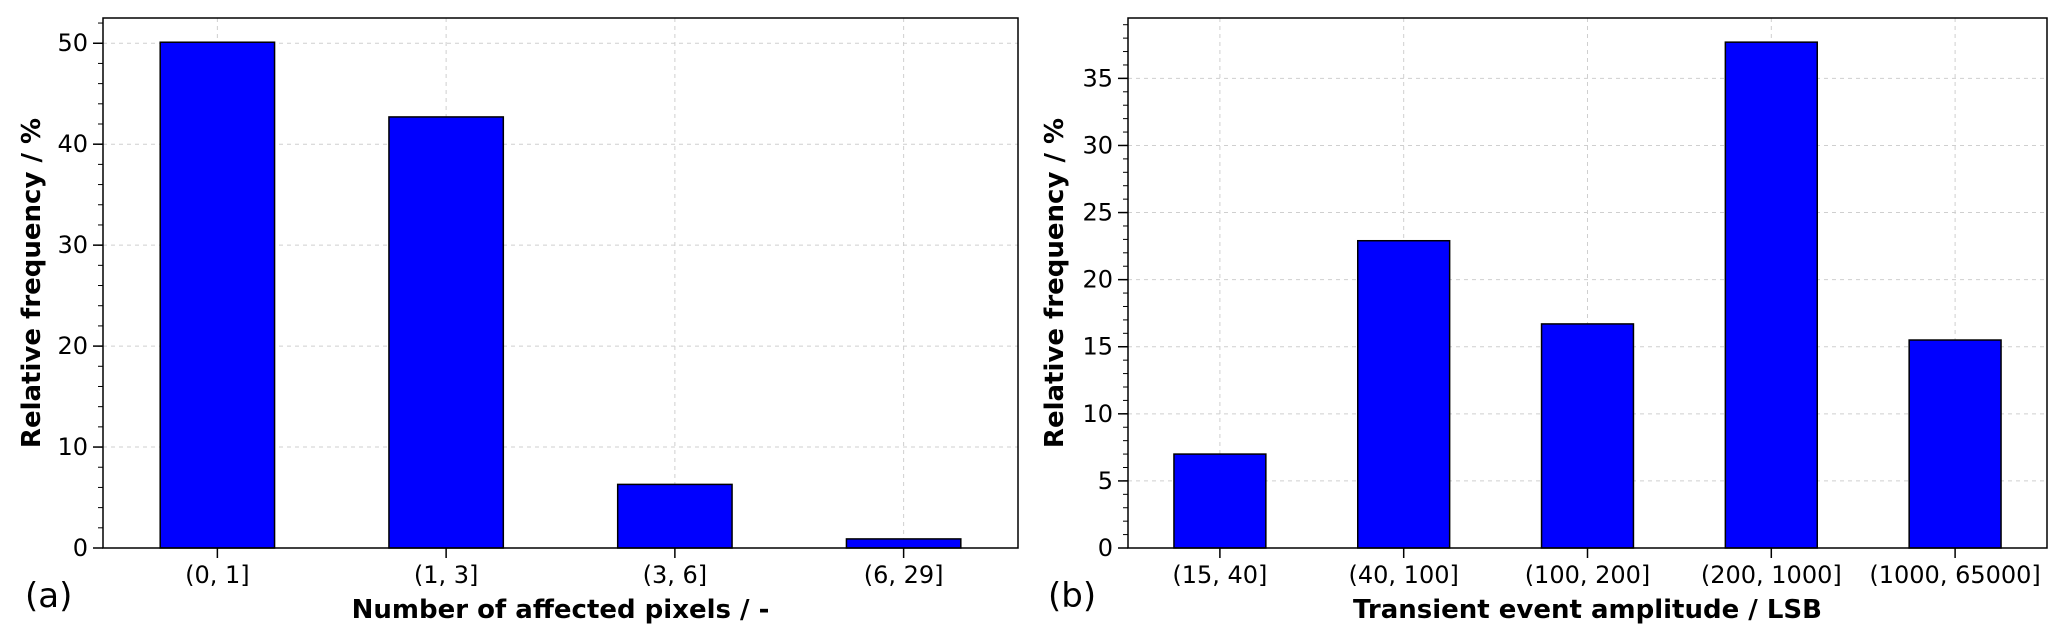 This screenshot has width=2067, height=642. Describe the element at coordinates (1097, 213) in the screenshot. I see `y-tick-label: 25` at that location.